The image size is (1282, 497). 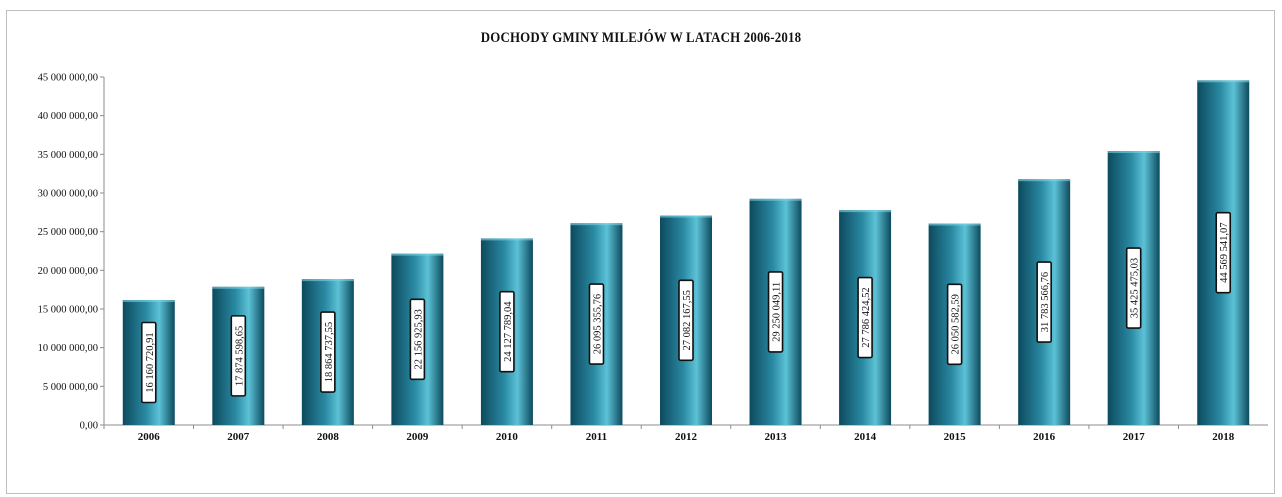 I want to click on y-tick-label: 25 000 000,00, so click(x=68, y=232).